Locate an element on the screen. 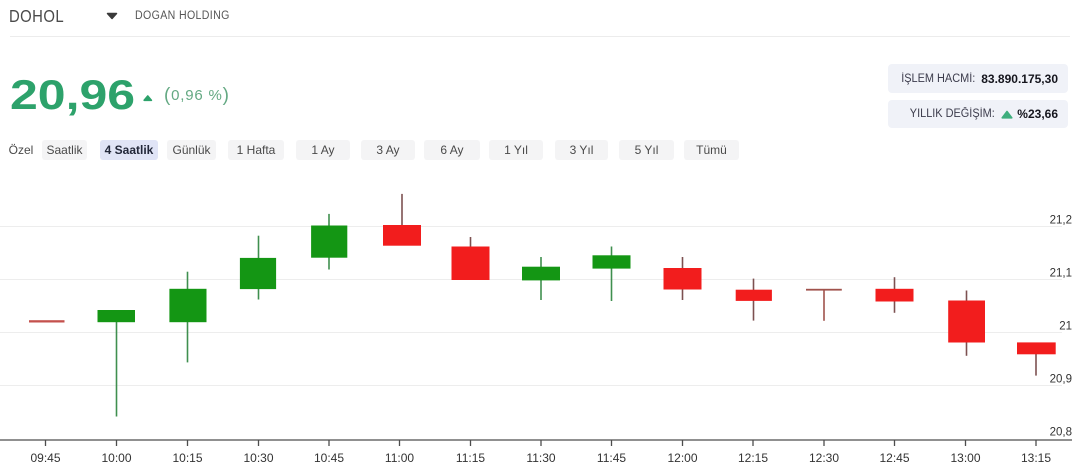 The width and height of the screenshot is (1080, 472). svg-text: 21,2 is located at coordinates (1061, 221).